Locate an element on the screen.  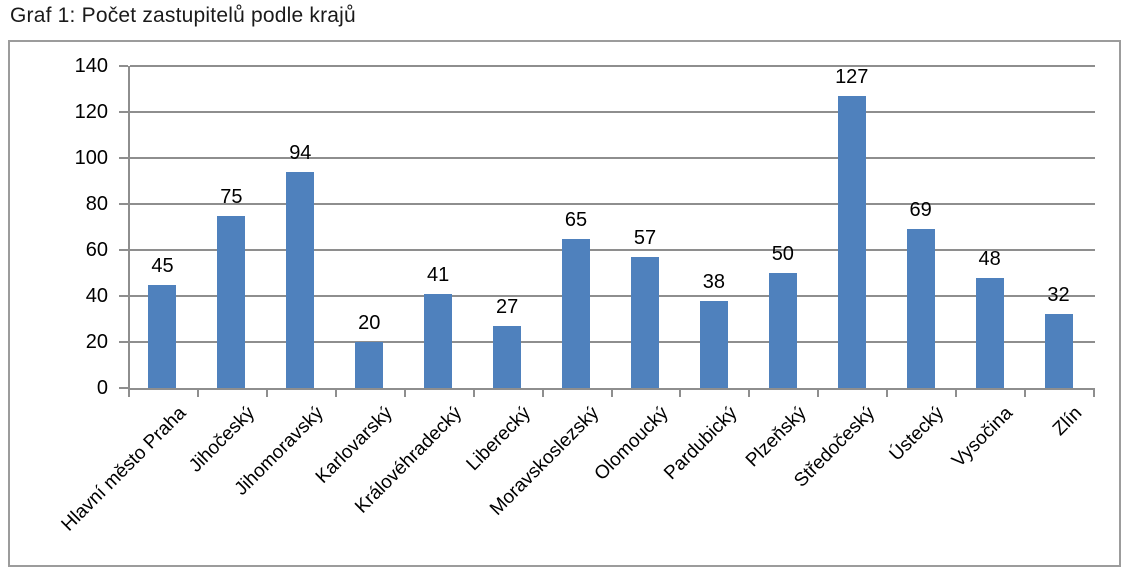
x-category-label: Pardubický is located at coordinates (701, 443).